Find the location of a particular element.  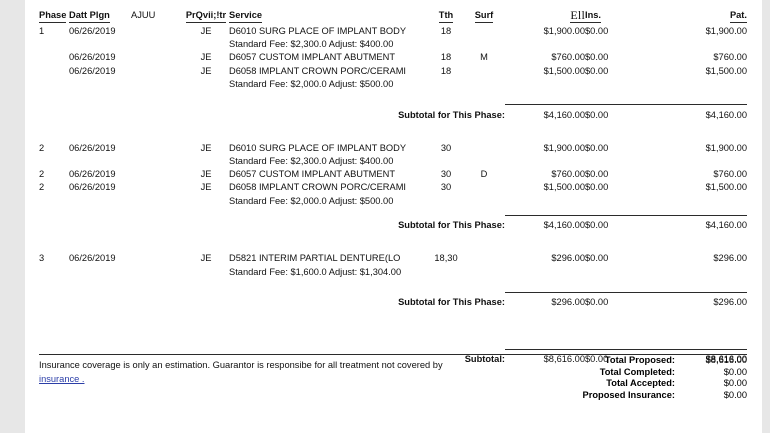

footer-divider is located at coordinates (393, 354).